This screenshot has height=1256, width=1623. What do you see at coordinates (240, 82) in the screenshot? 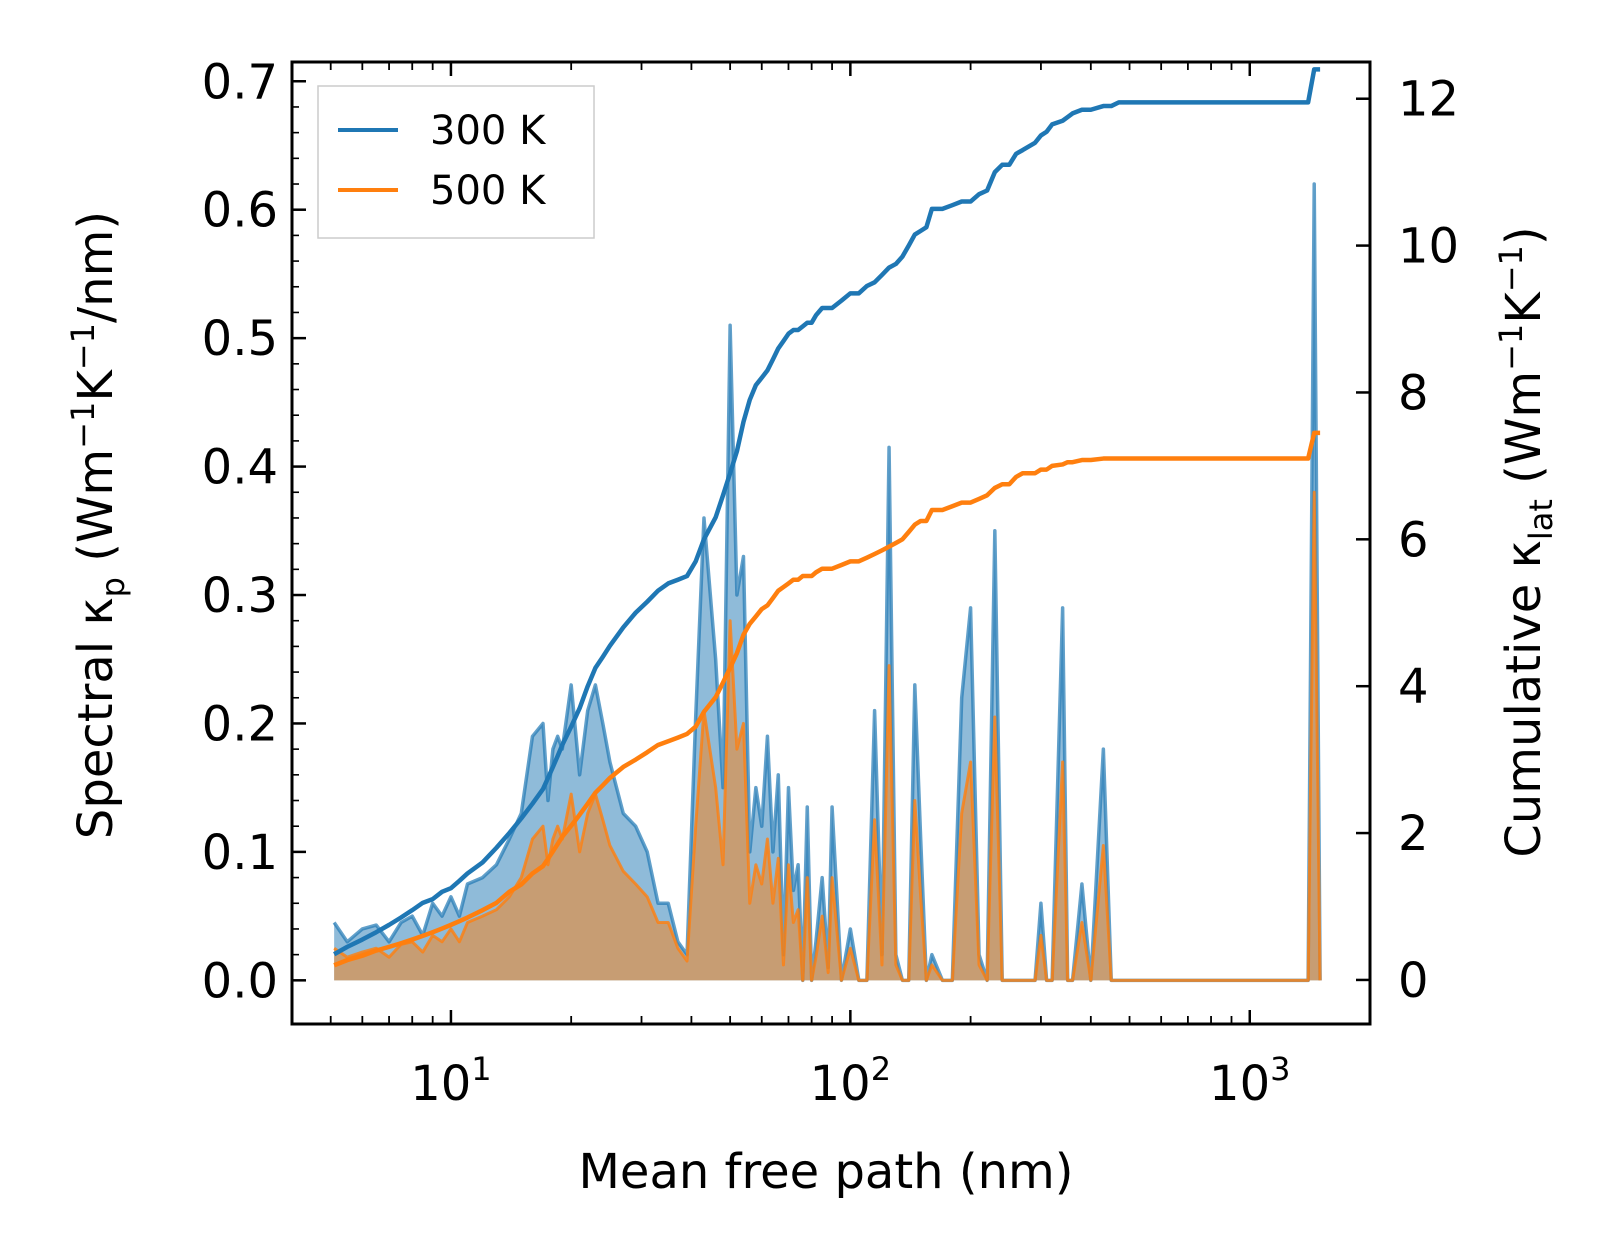
I see `left-y-tick-label: 0.7` at bounding box center [240, 82].